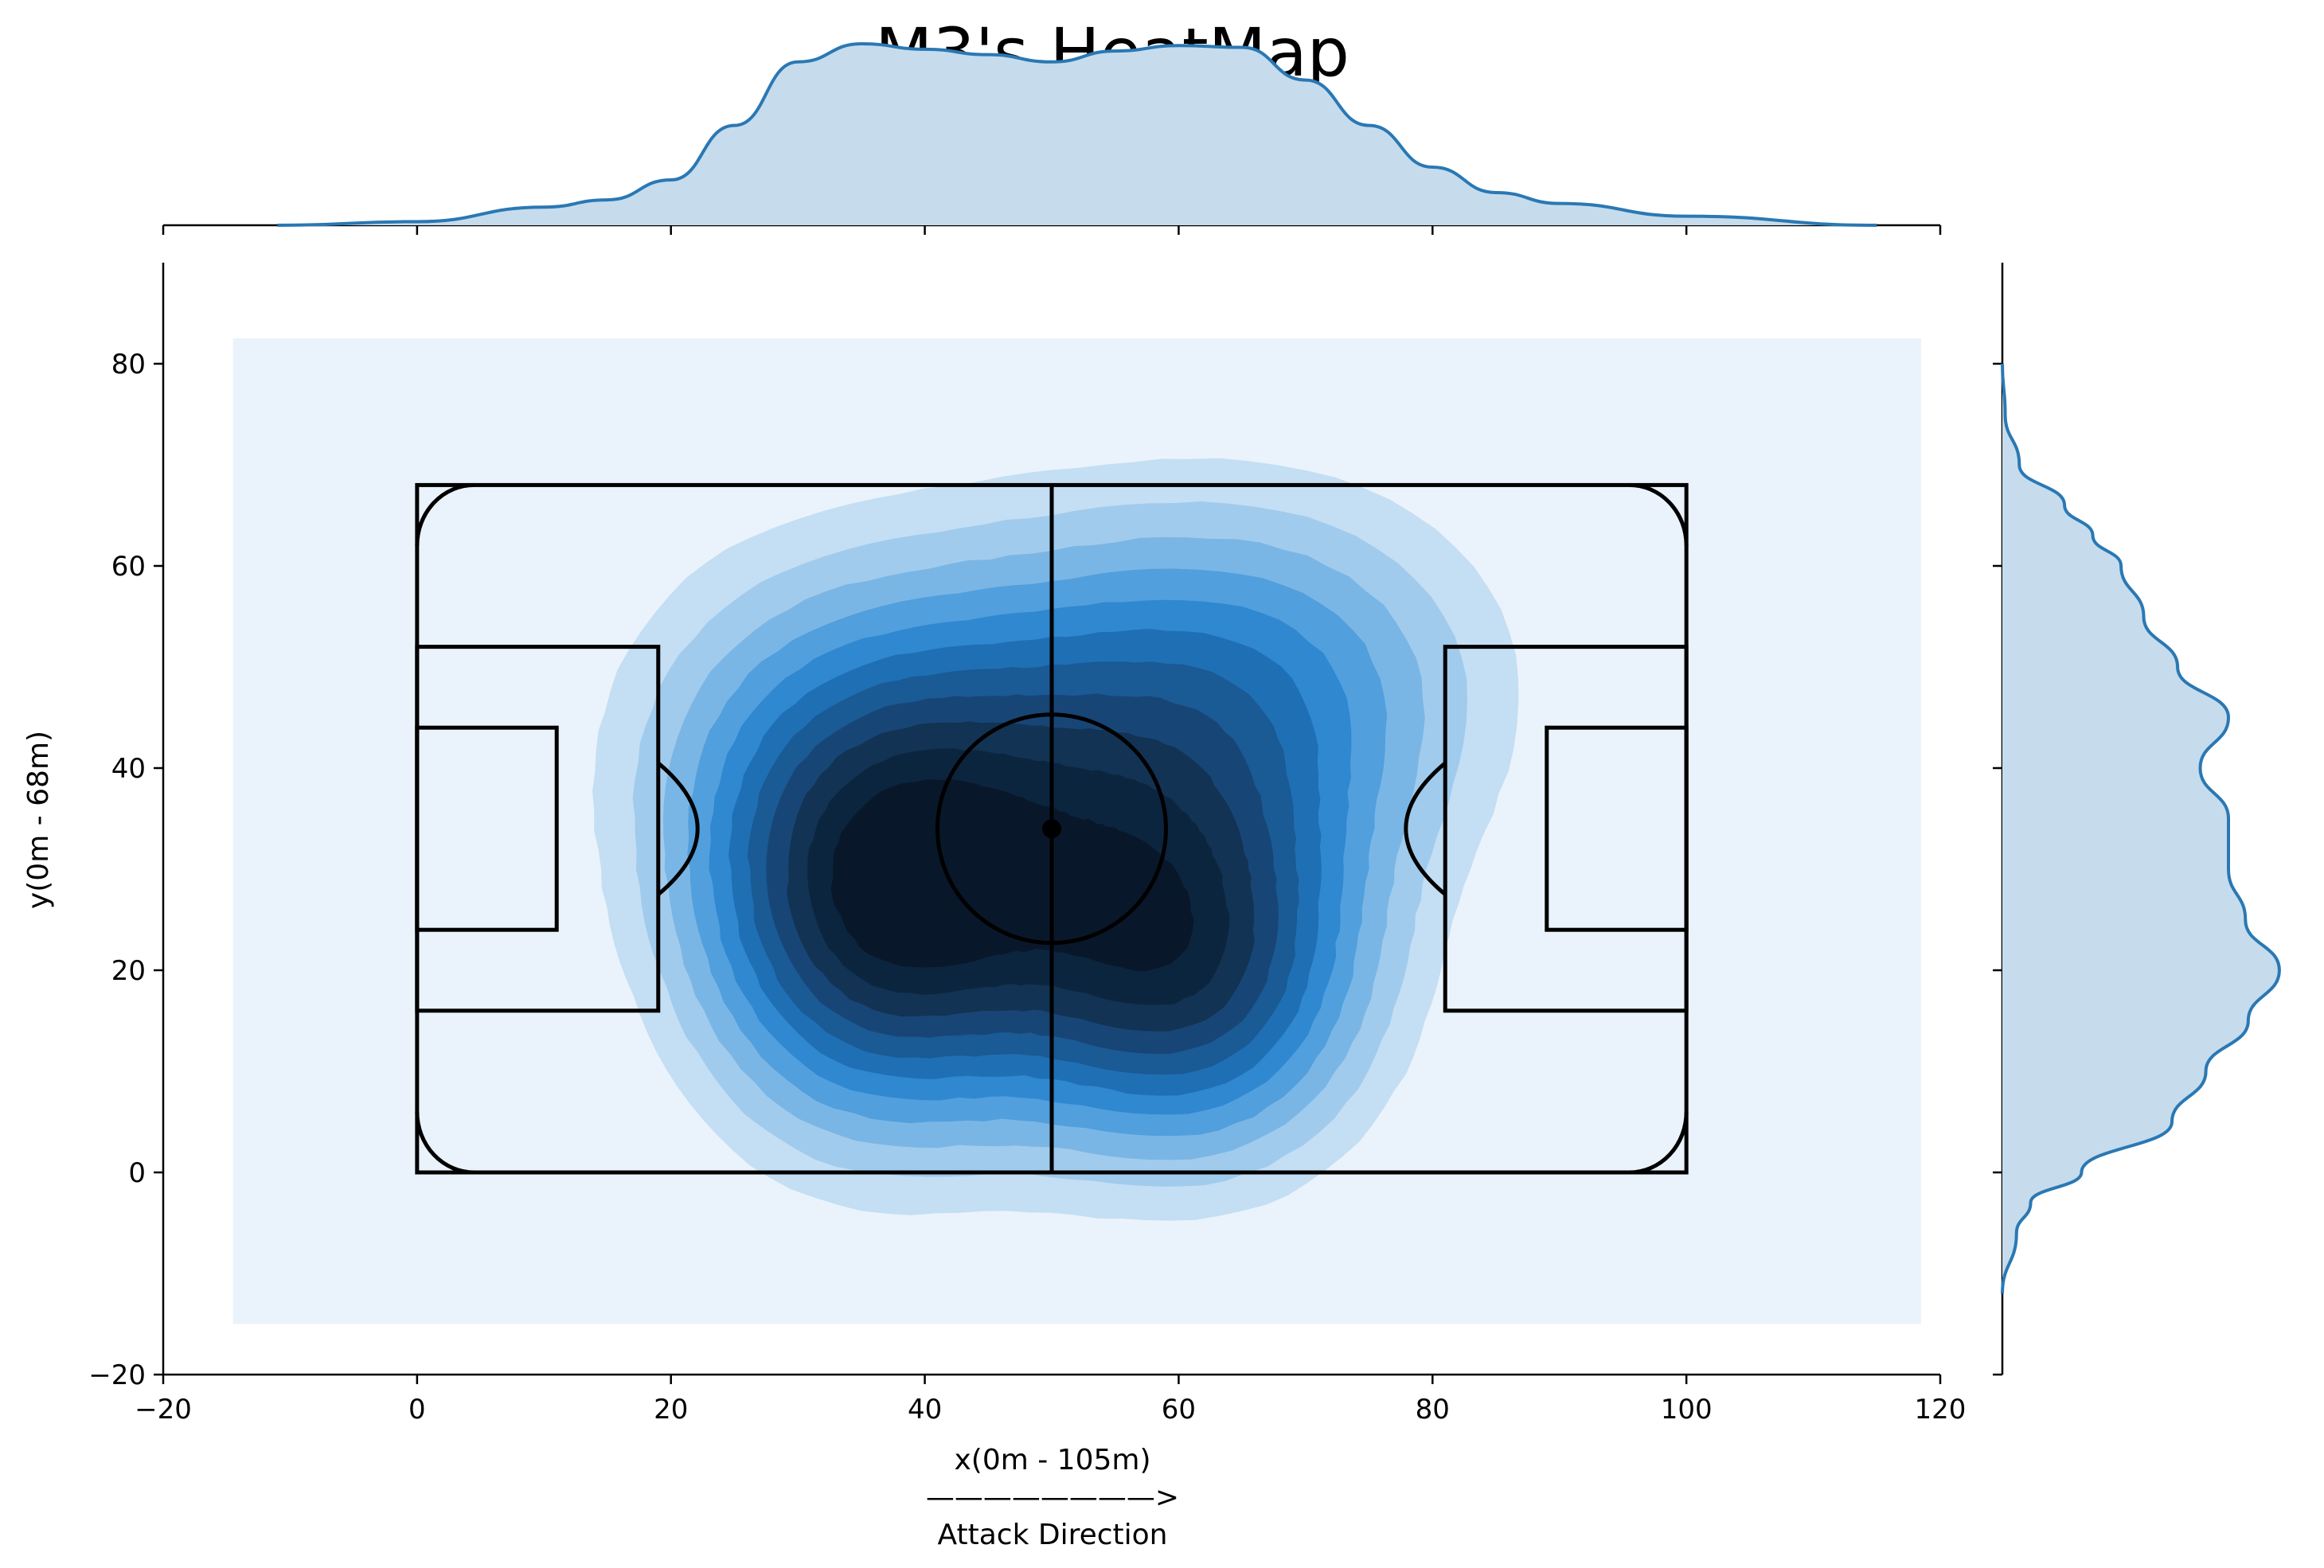 The width and height of the screenshot is (2324, 1568). Describe the element at coordinates (1052, 1535) in the screenshot. I see `attack-direction-label: Attack Direction` at that location.